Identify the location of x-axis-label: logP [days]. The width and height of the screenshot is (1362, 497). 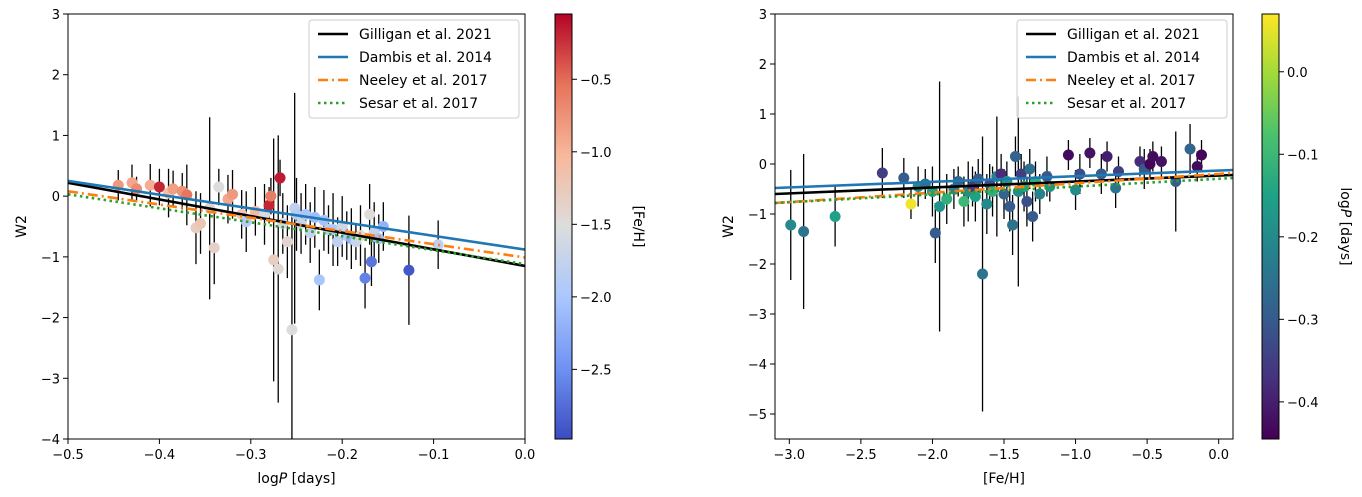
(296, 479).